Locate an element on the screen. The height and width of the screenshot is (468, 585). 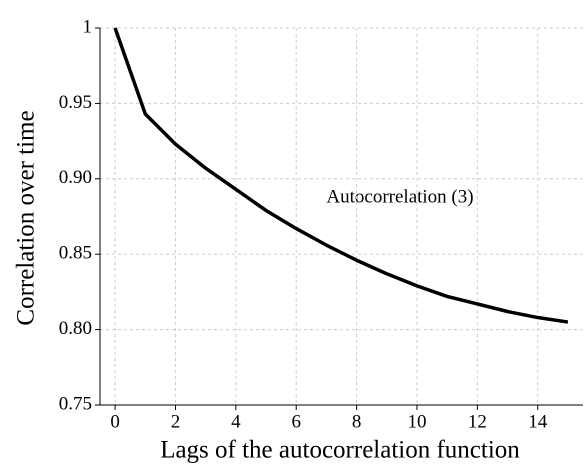
x-tick-label: 0 is located at coordinates (115, 421).